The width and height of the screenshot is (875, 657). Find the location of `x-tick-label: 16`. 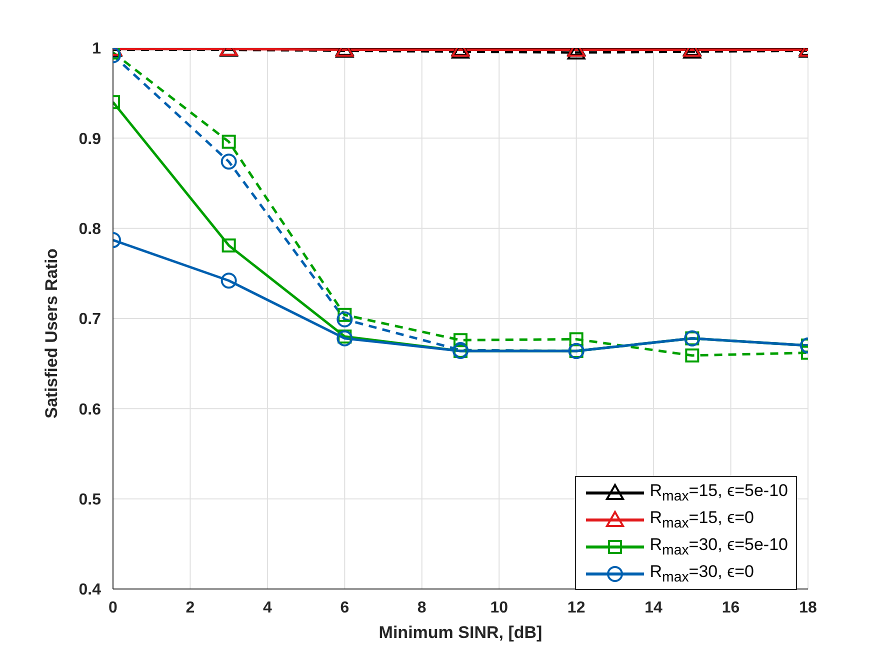

x-tick-label: 16 is located at coordinates (731, 607).